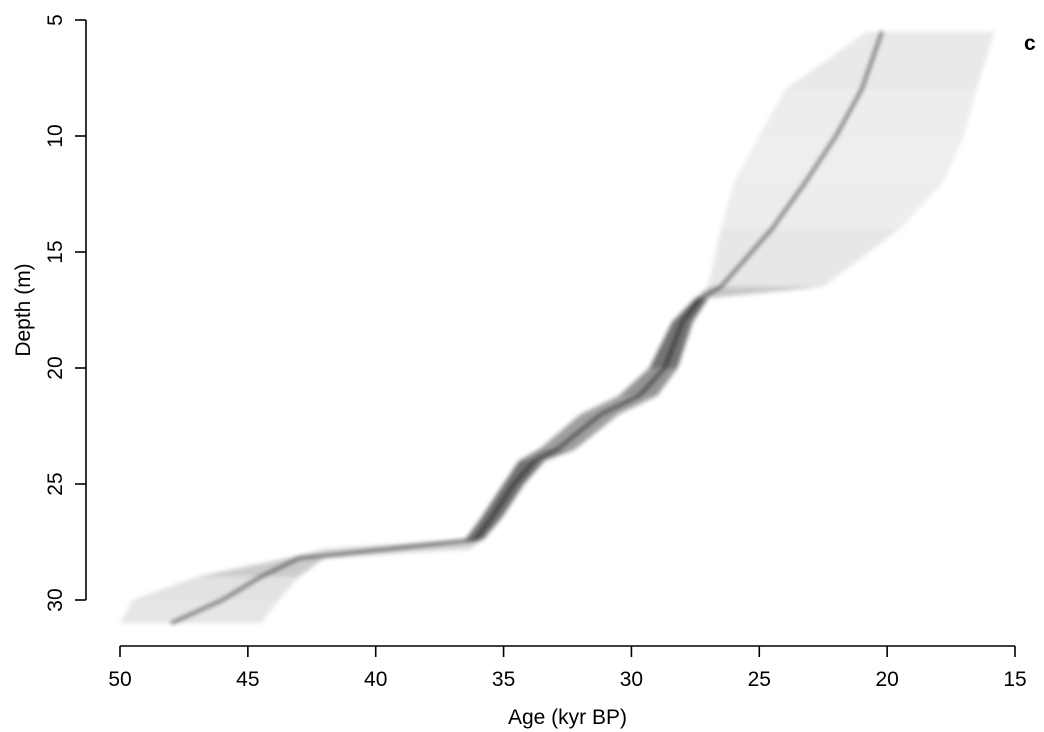 The width and height of the screenshot is (1044, 732). Describe the element at coordinates (1030, 43) in the screenshot. I see `panel-label: c` at that location.